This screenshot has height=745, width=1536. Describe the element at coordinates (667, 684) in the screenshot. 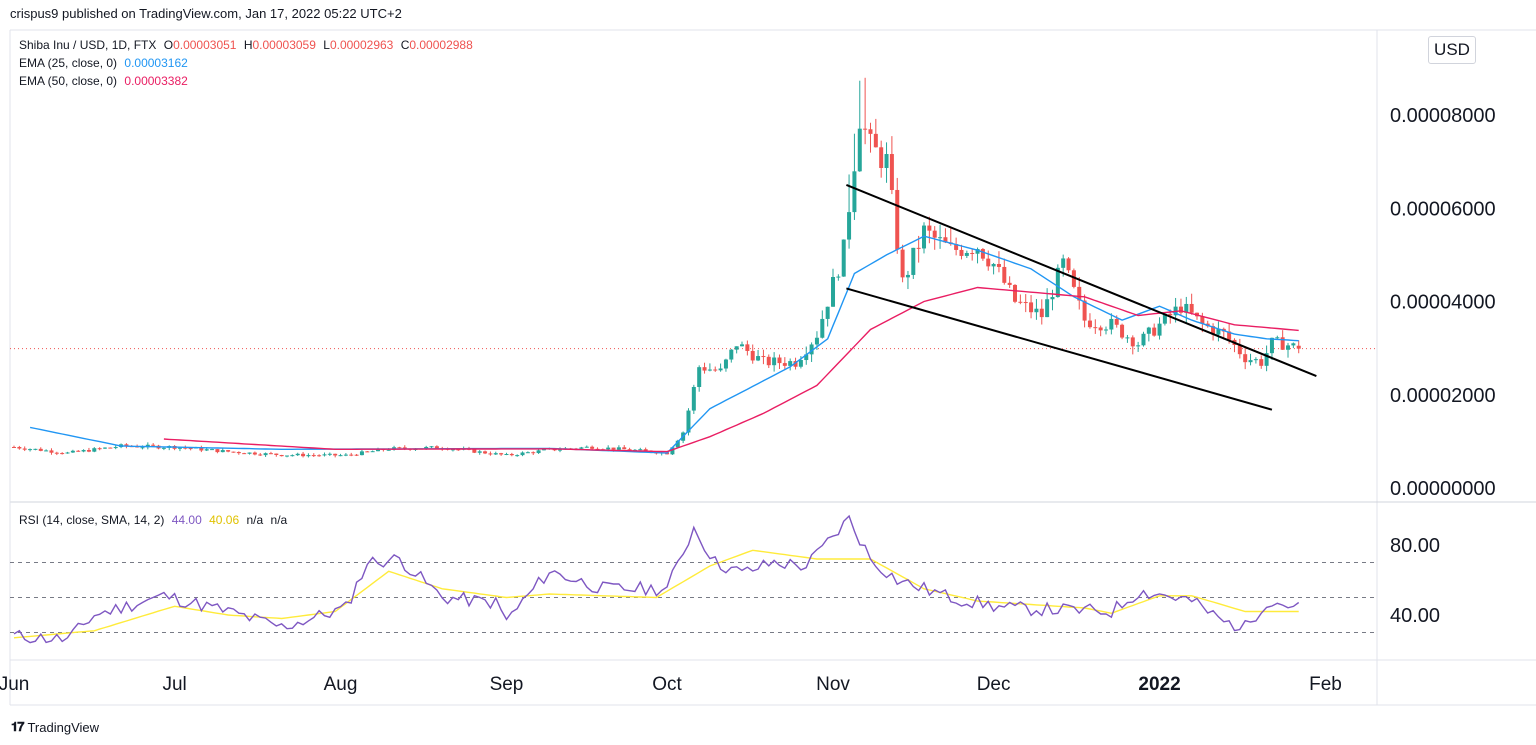

I see `time-tick-label: Oct` at that location.